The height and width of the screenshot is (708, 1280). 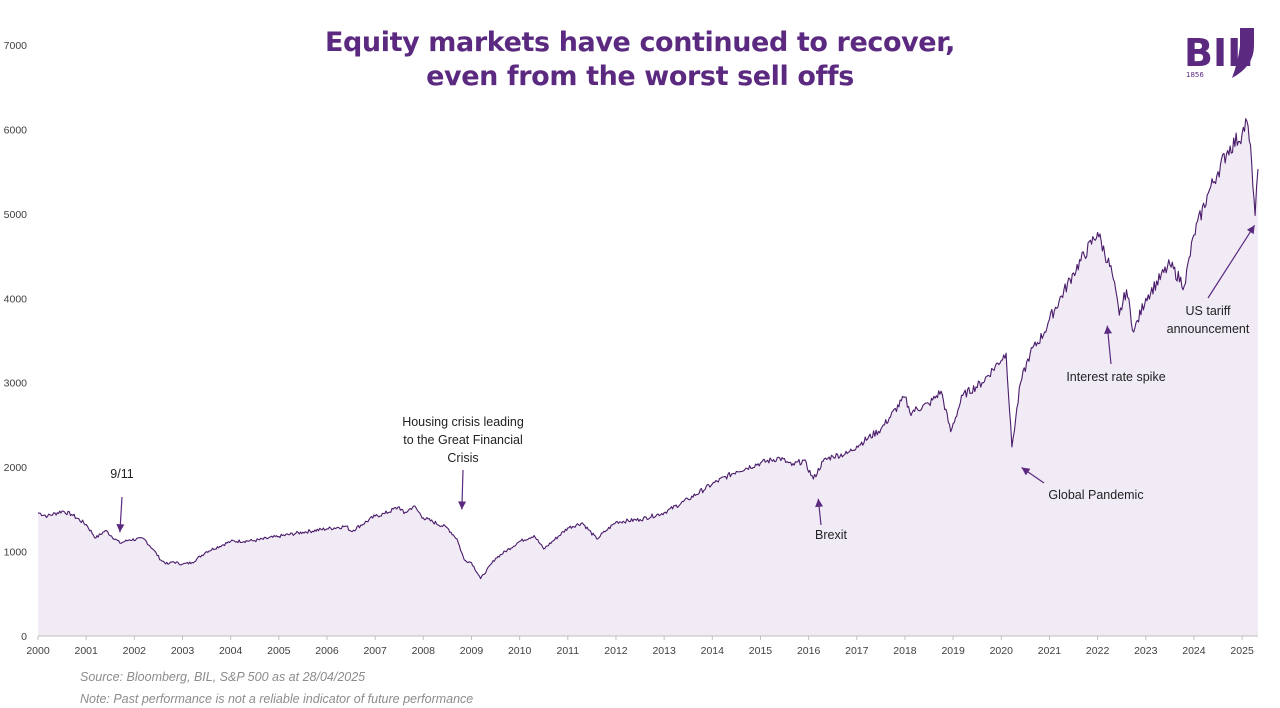 What do you see at coordinates (1115, 377) in the screenshot?
I see `annotation-label: Interest rate spike` at bounding box center [1115, 377].